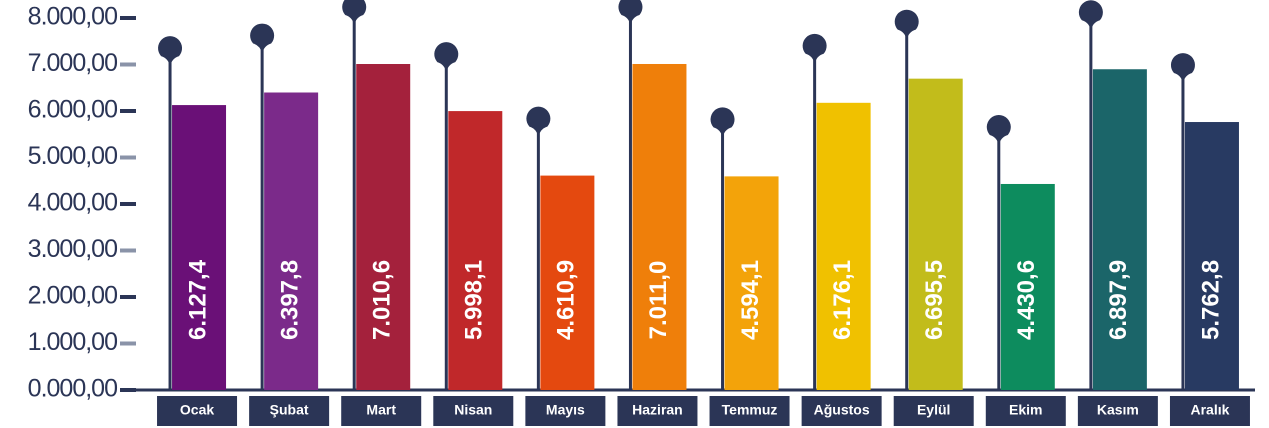 The width and height of the screenshot is (1269, 428). I want to click on x-tick-label: Haziran, so click(657, 410).